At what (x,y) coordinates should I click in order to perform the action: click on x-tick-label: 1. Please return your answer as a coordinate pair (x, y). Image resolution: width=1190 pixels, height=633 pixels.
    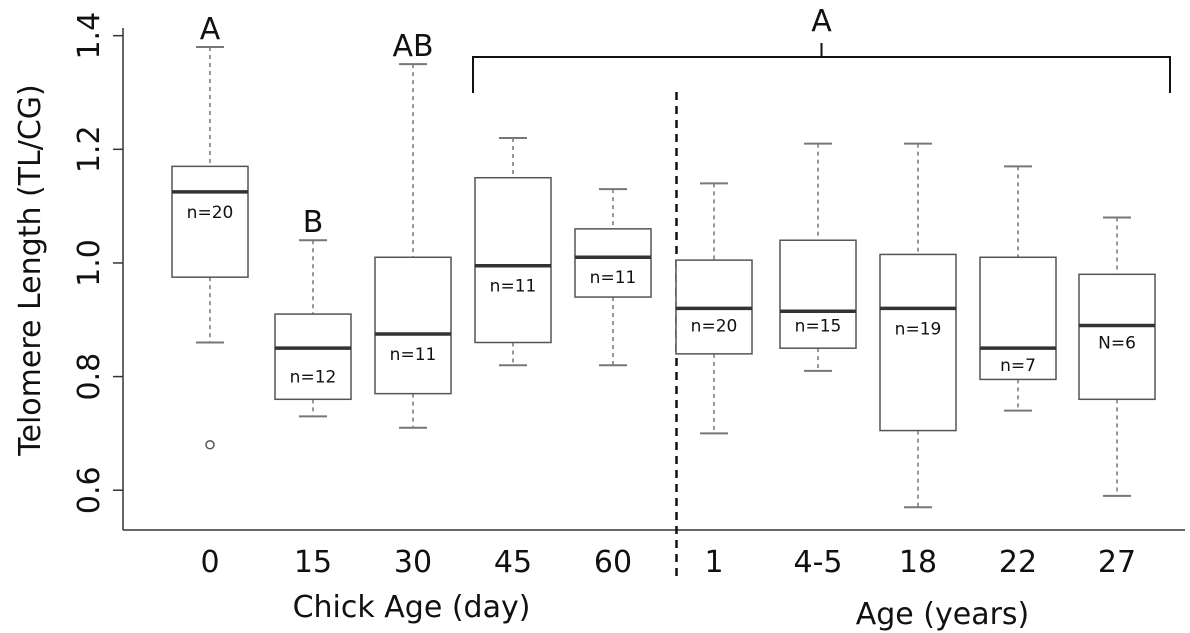
    Looking at the image, I should click on (713, 562).